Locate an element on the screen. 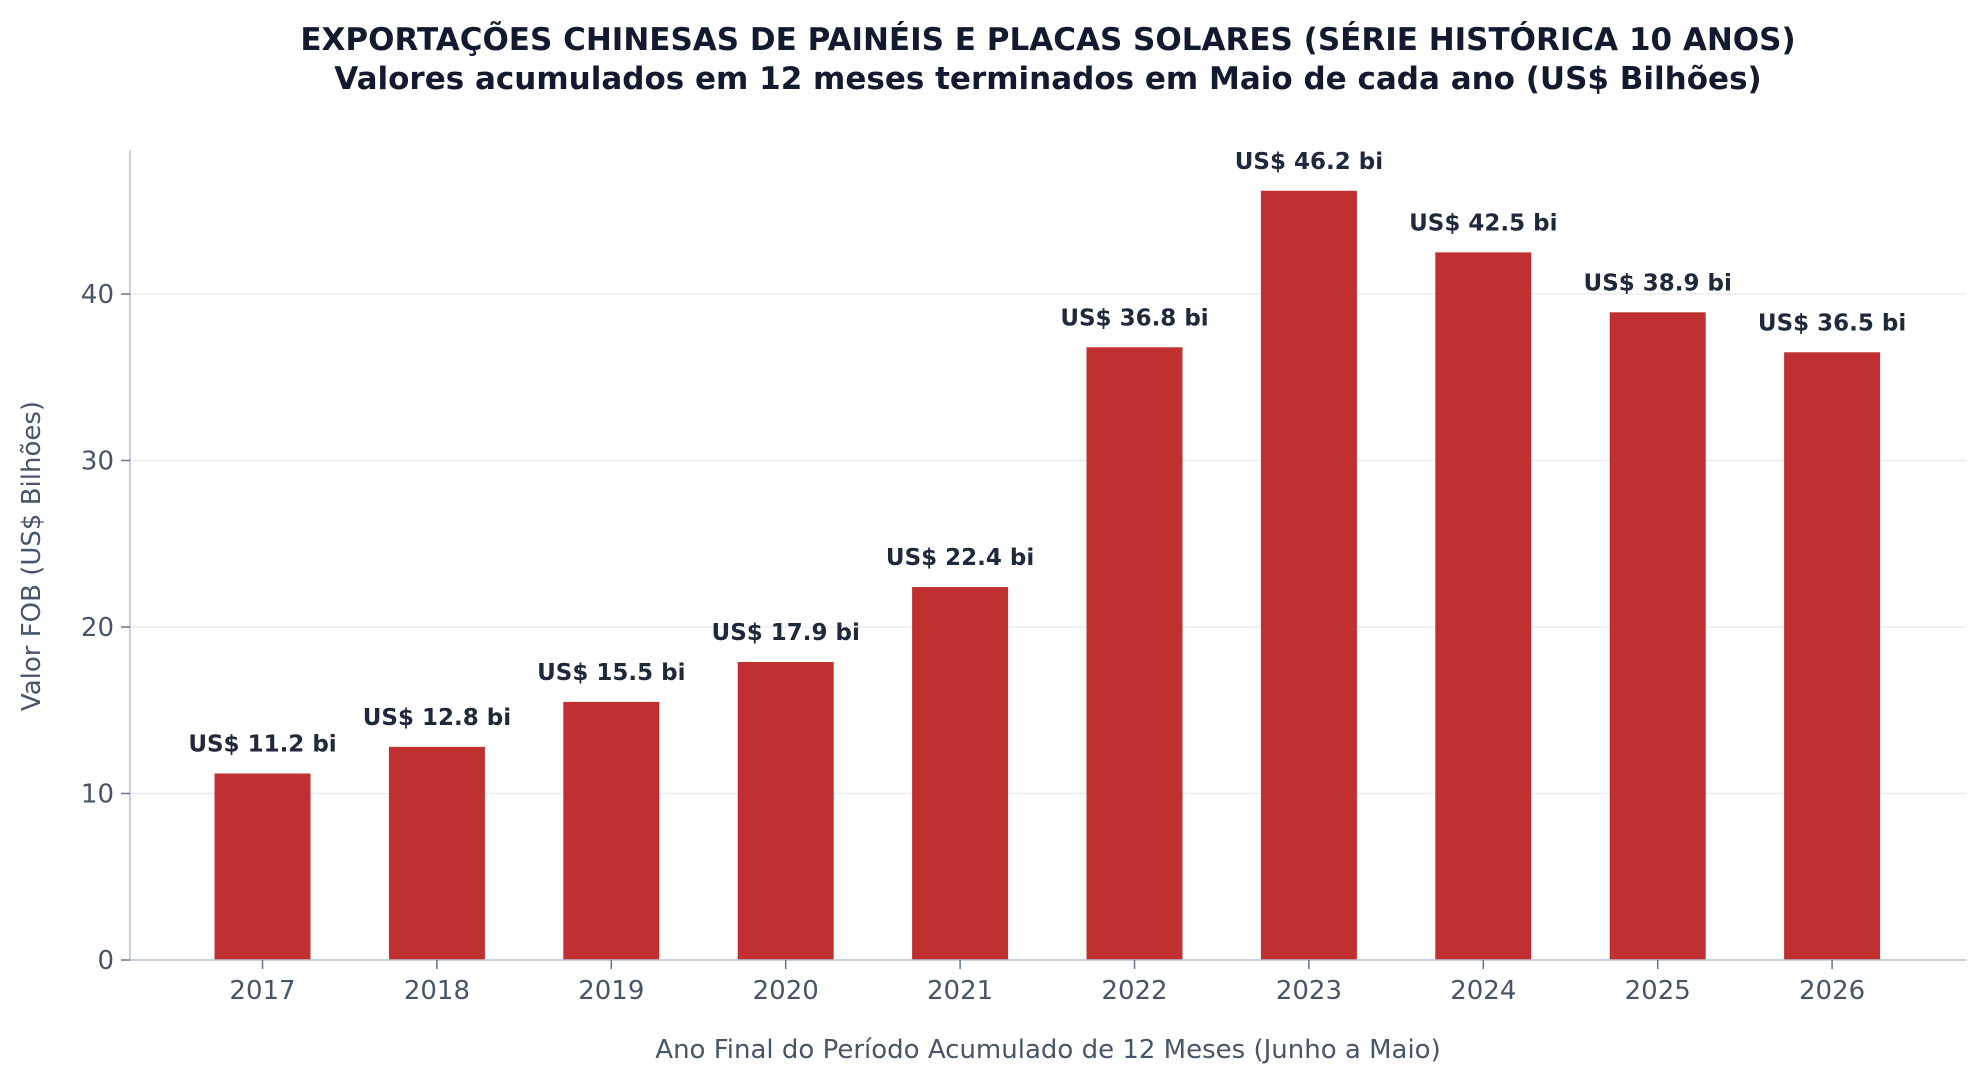  bar-value-label: US$ 12.8 bi is located at coordinates (437, 718).